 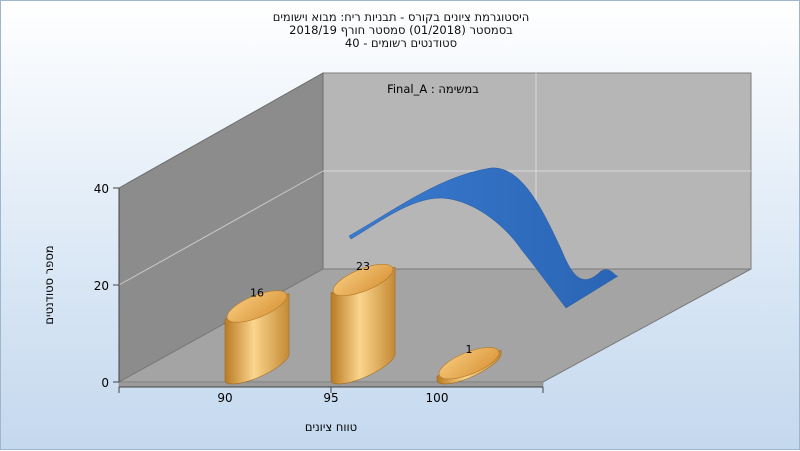 What do you see at coordinates (101, 286) in the screenshot?
I see `y-tick-20: 20` at bounding box center [101, 286].